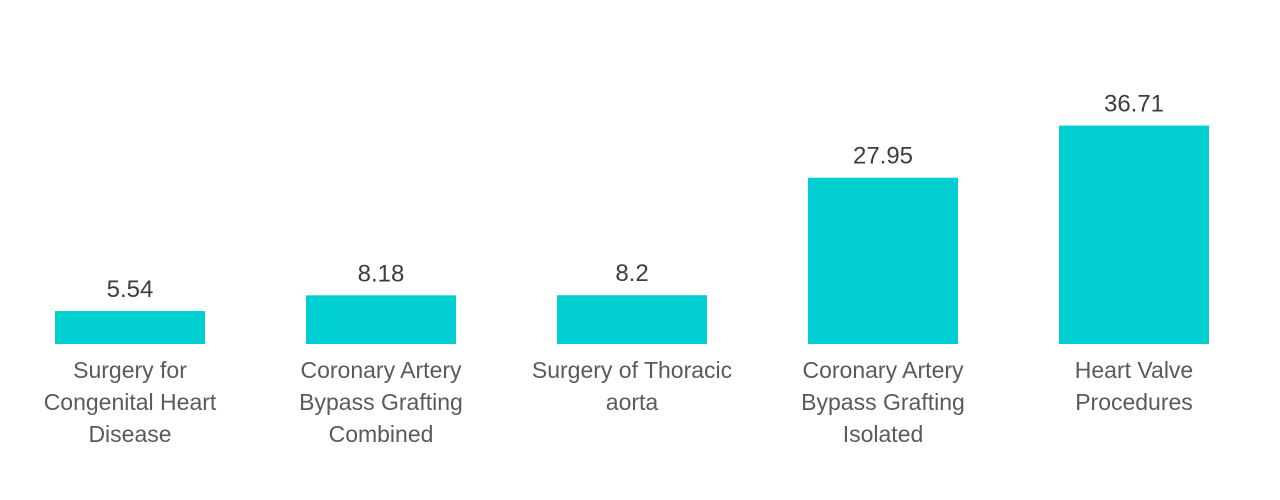 This screenshot has width=1280, height=500. I want to click on x-tick-label: aorta, so click(632, 402).